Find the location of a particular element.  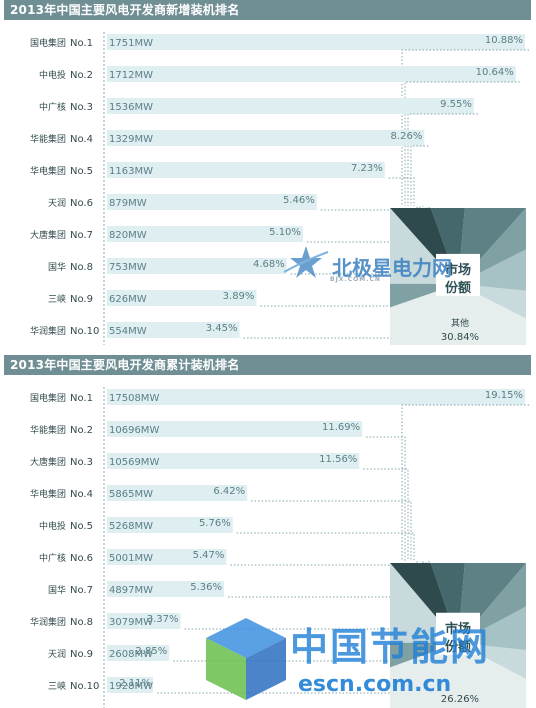

capacity-label: 1536MW is located at coordinates (131, 107).